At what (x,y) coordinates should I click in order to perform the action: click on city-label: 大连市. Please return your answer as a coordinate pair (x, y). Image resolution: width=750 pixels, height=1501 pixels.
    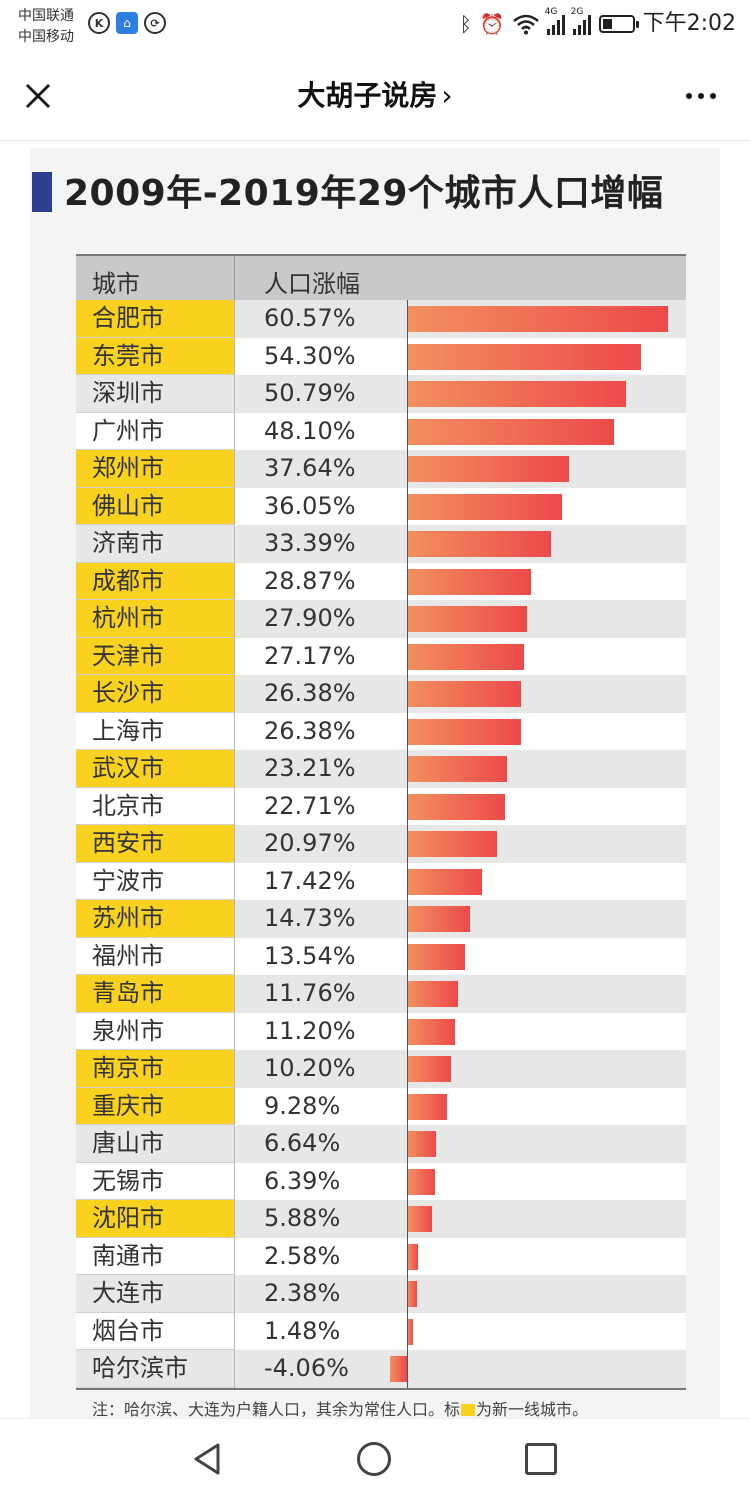
    Looking at the image, I should click on (155, 1294).